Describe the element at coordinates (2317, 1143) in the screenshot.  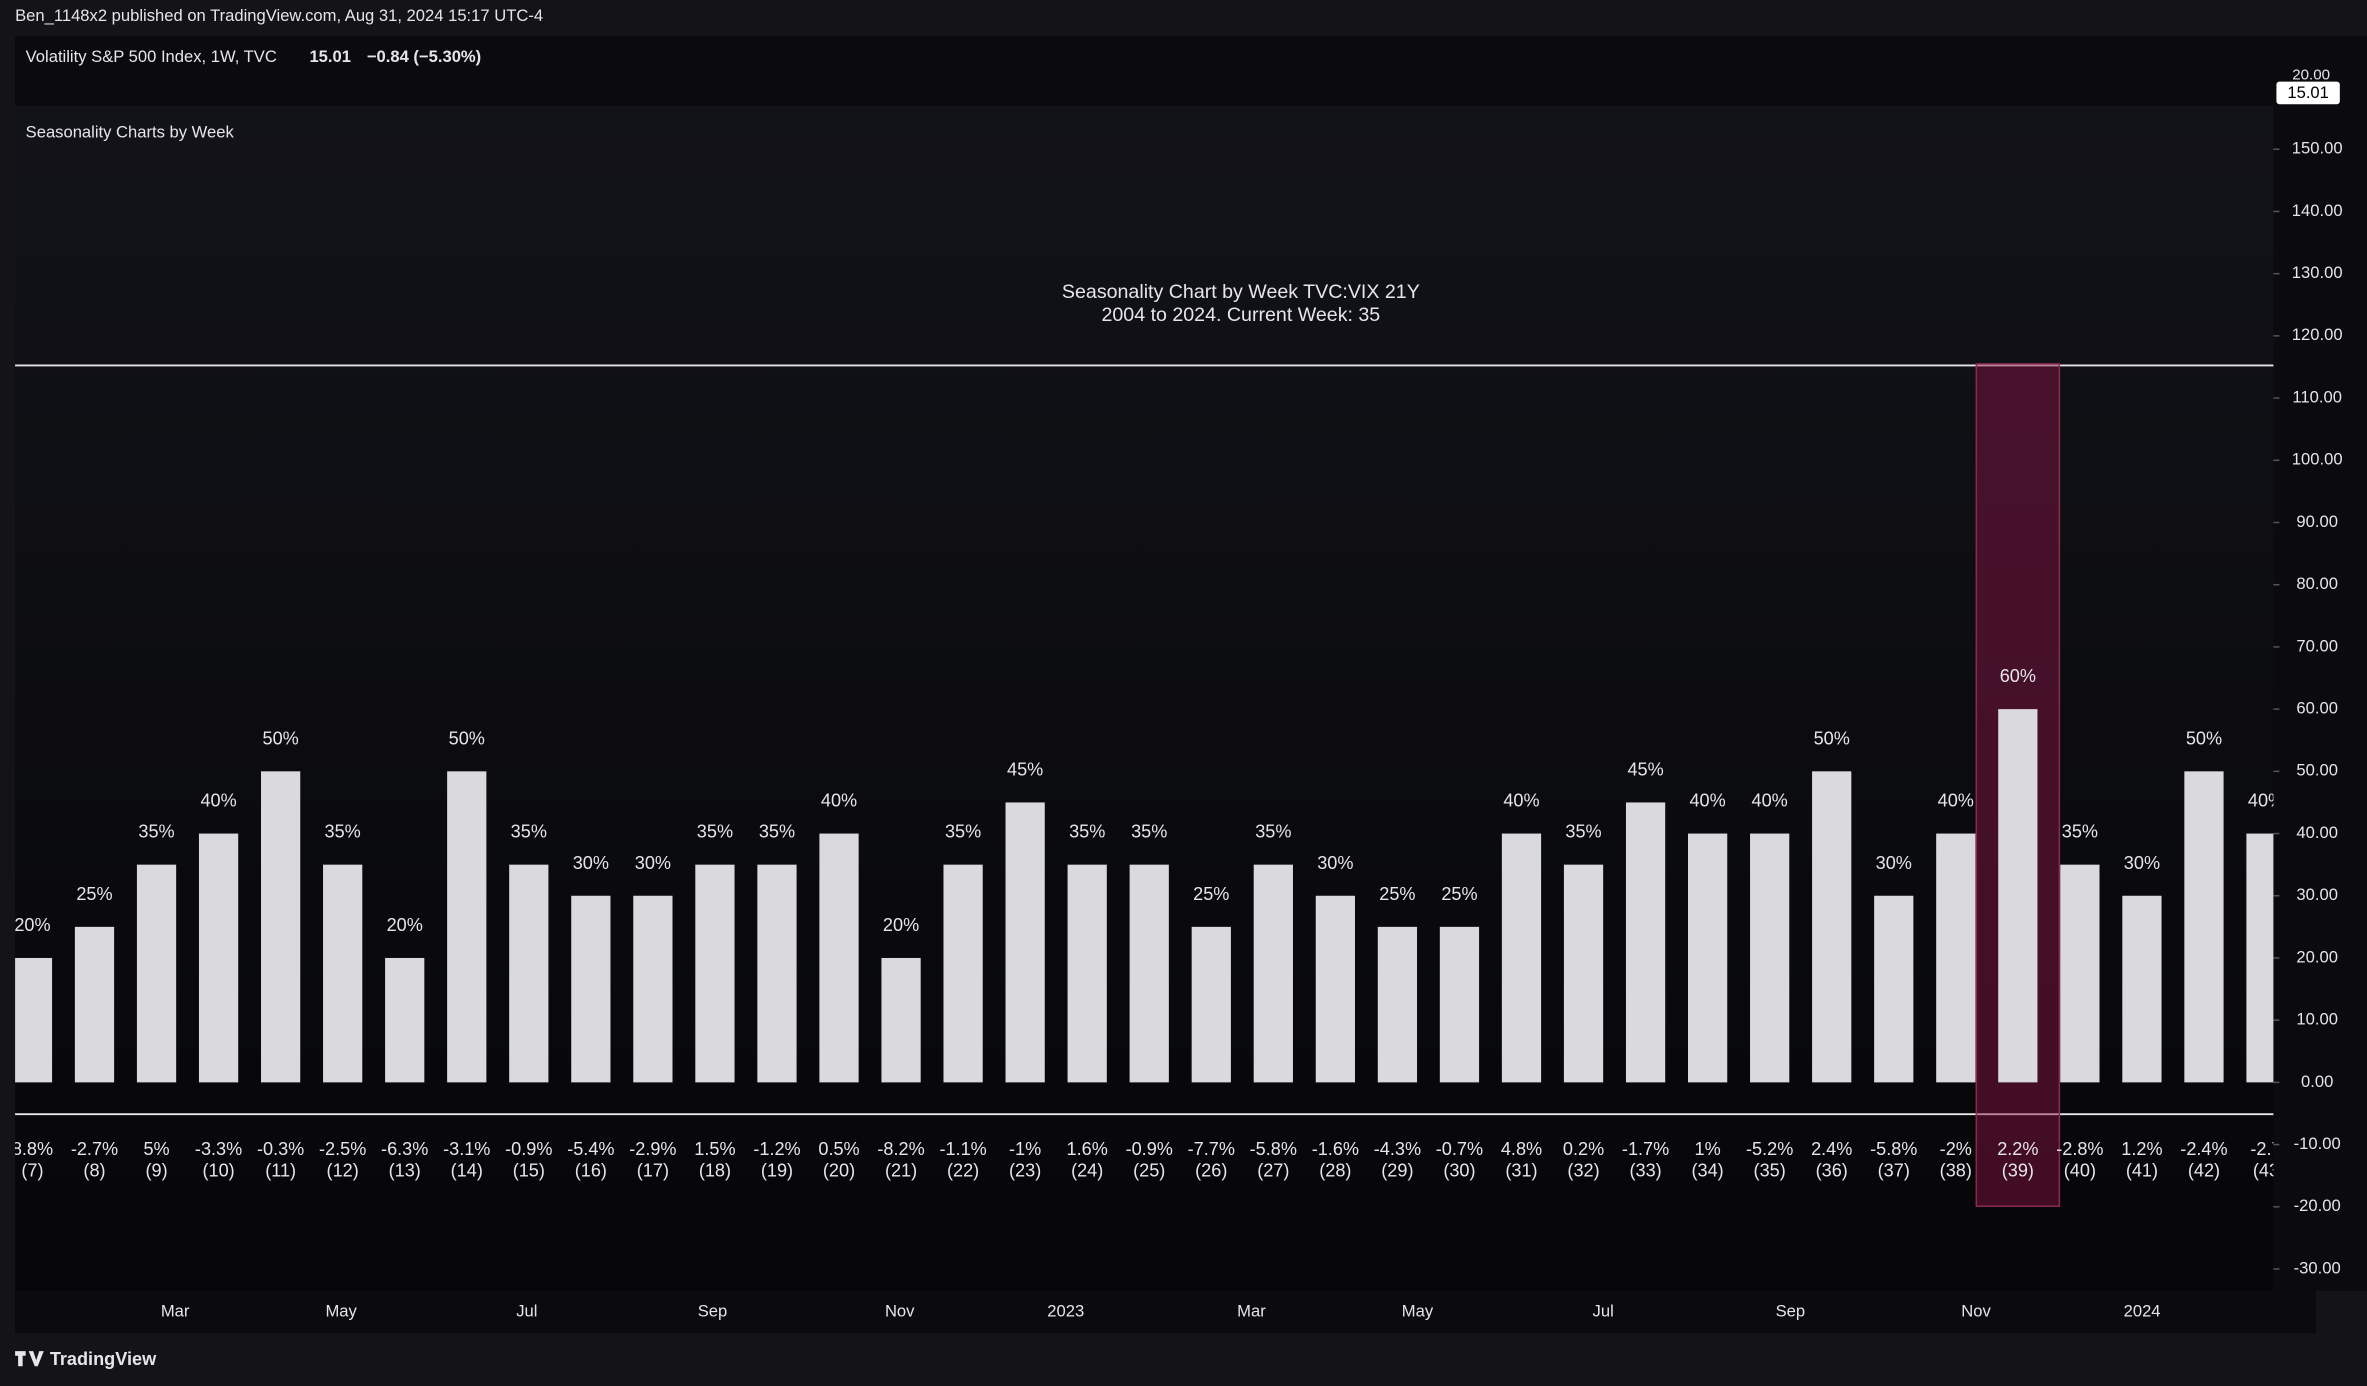
I see `y-tick-label: -10.00` at that location.